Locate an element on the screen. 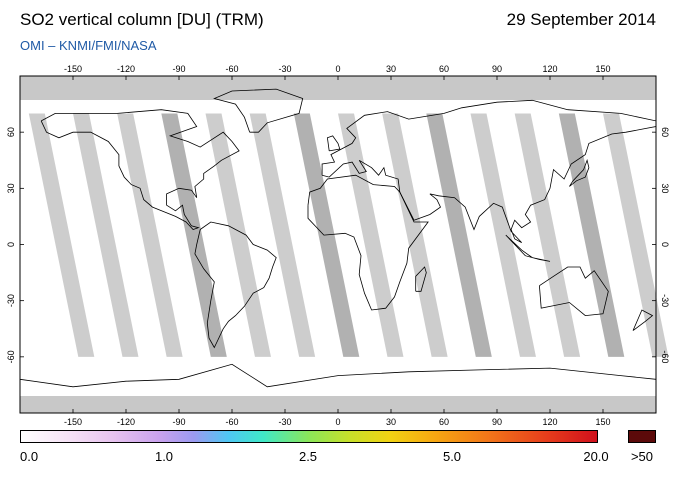  coastline-north-america is located at coordinates (140, 169).